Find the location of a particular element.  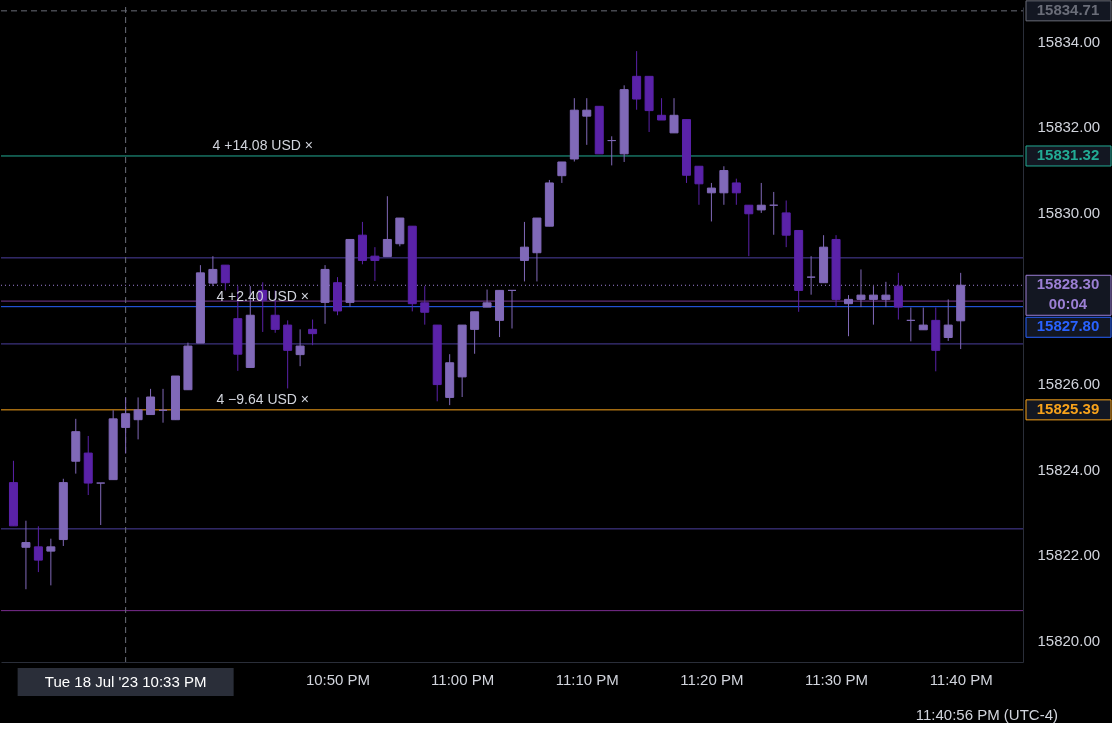

x-tick-label: 11:40 PM is located at coordinates (961, 679).